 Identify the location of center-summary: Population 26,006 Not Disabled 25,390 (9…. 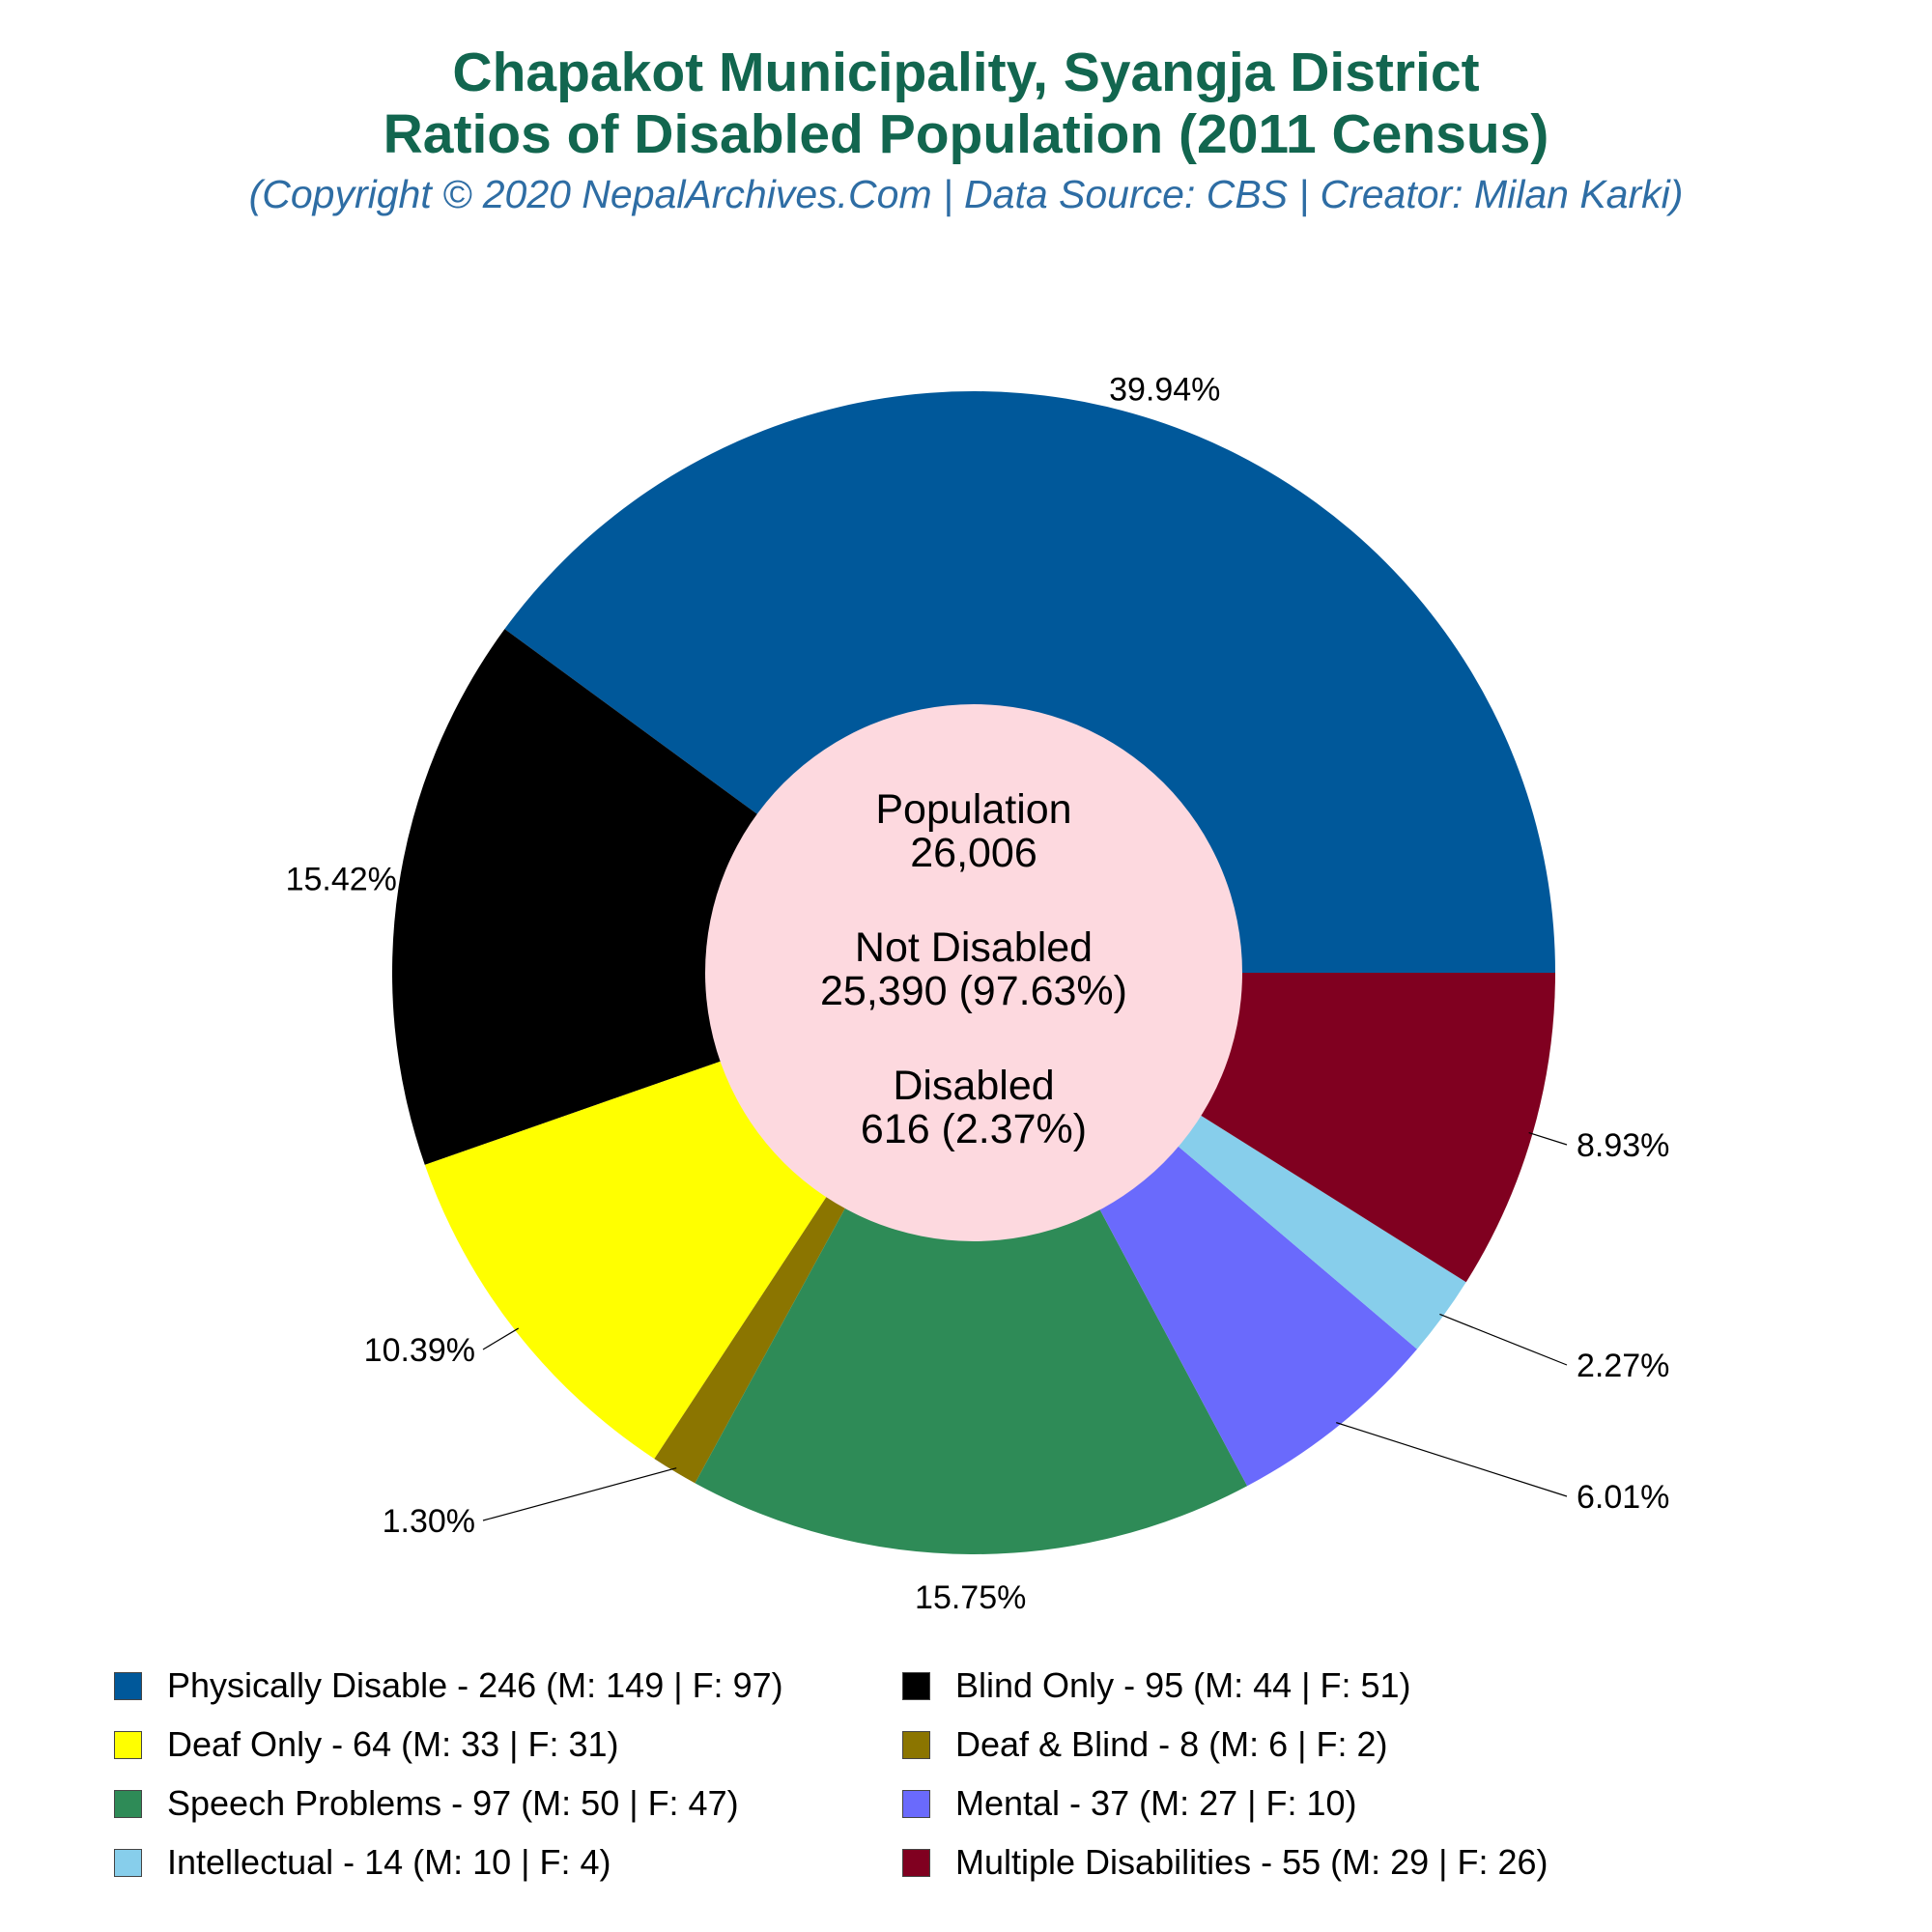
(973, 969).